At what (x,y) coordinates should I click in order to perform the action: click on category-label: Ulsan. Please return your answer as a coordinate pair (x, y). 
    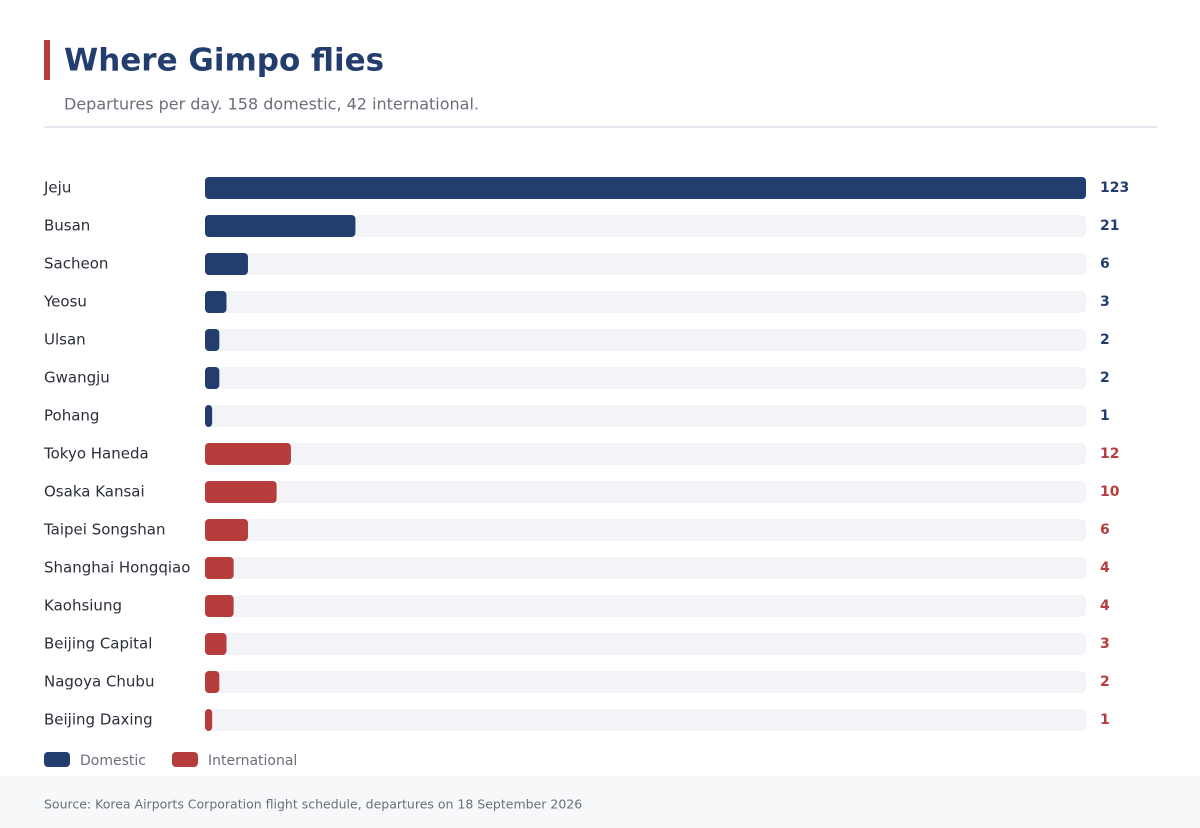
    Looking at the image, I should click on (65, 340).